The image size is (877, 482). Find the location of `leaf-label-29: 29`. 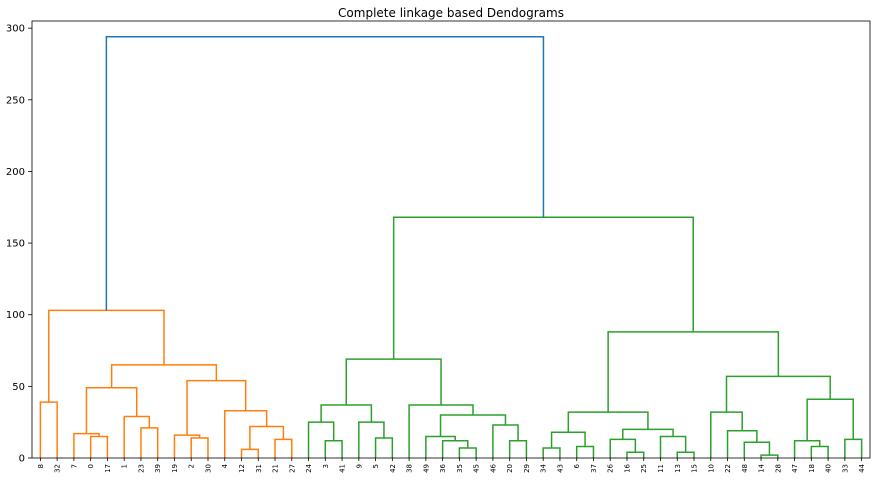

leaf-label-29: 29 is located at coordinates (527, 468).